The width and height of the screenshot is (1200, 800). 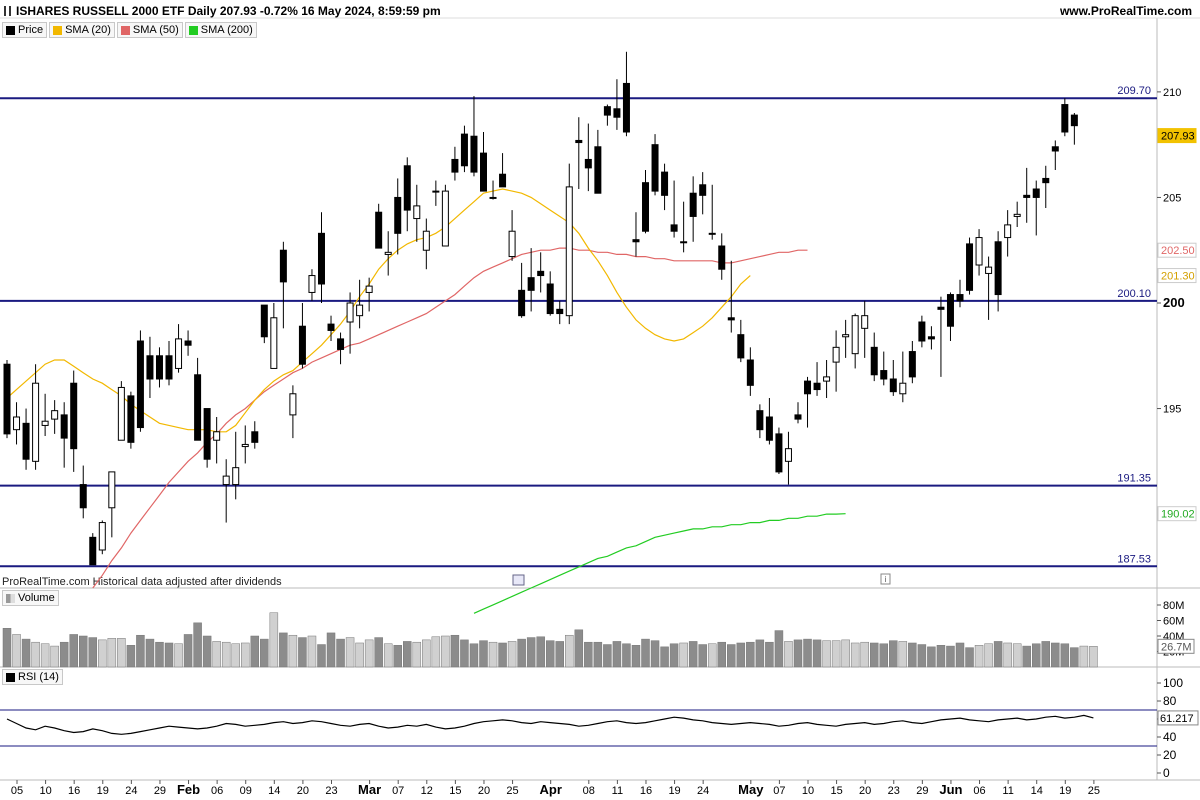 What do you see at coordinates (885, 579) in the screenshot?
I see `info-icon` at bounding box center [885, 579].